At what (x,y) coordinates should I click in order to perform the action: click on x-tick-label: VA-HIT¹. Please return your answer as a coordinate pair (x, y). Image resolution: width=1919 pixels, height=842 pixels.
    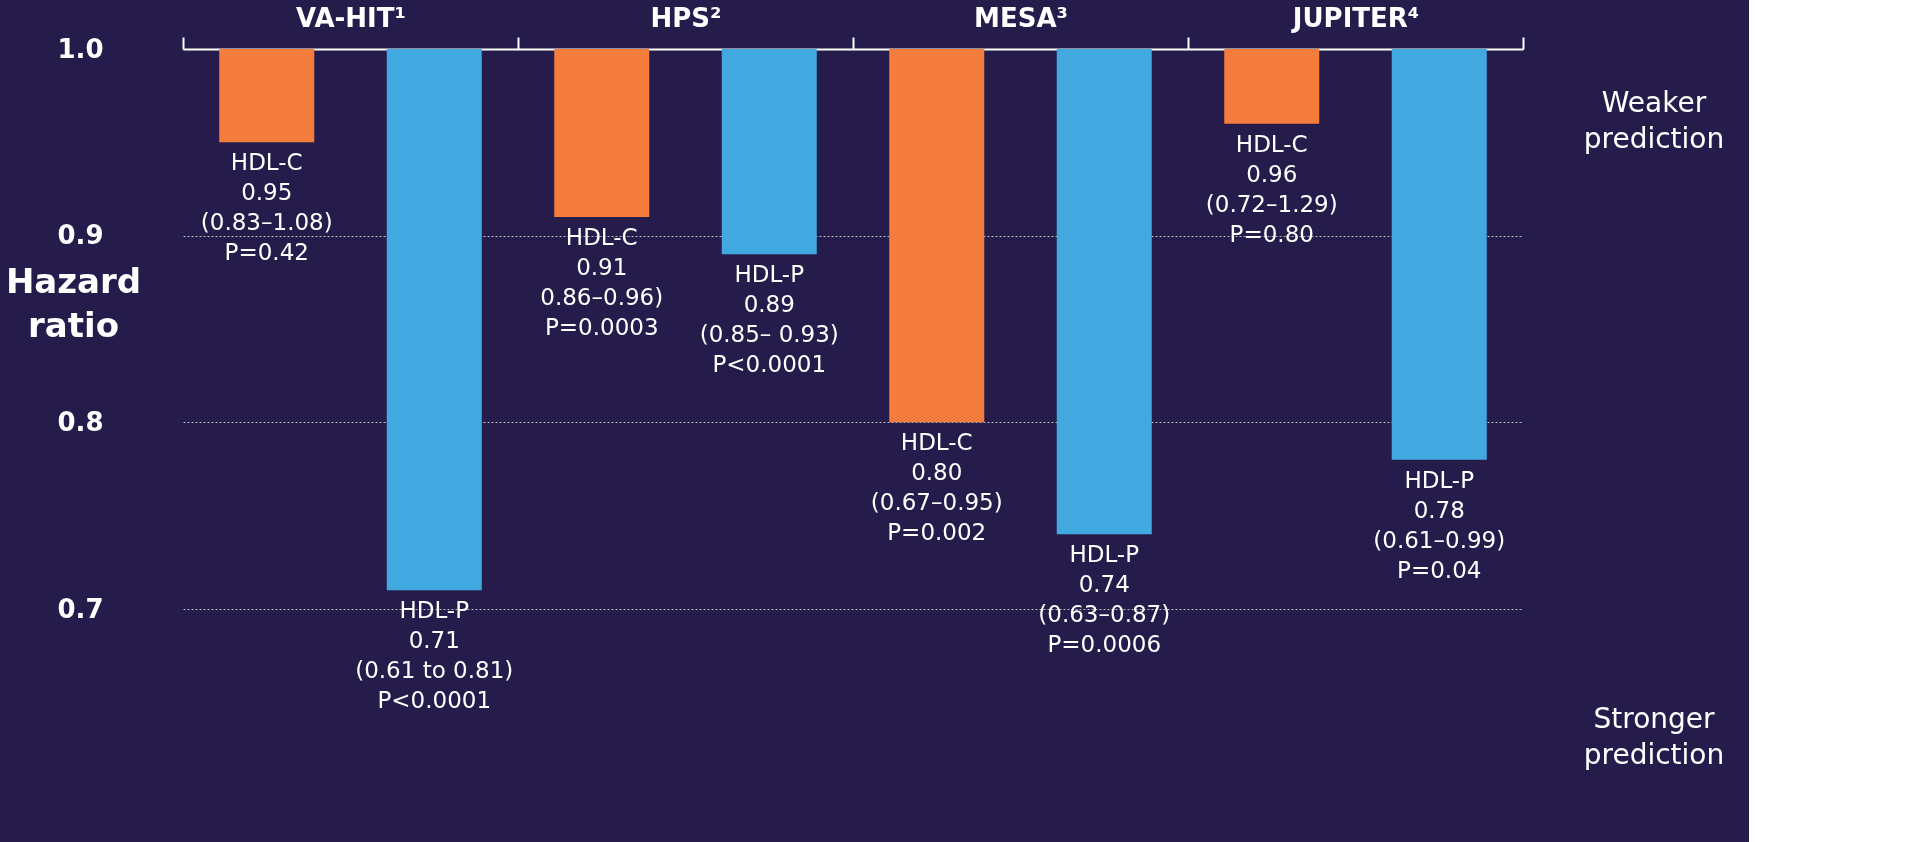
    Looking at the image, I should click on (351, 17).